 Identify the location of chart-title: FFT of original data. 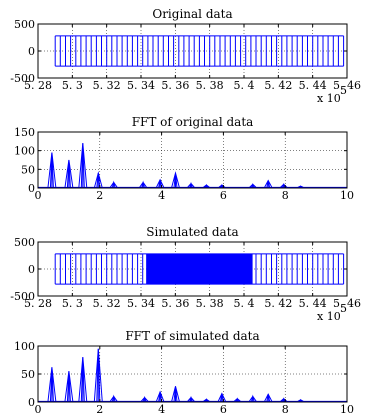
(193, 122).